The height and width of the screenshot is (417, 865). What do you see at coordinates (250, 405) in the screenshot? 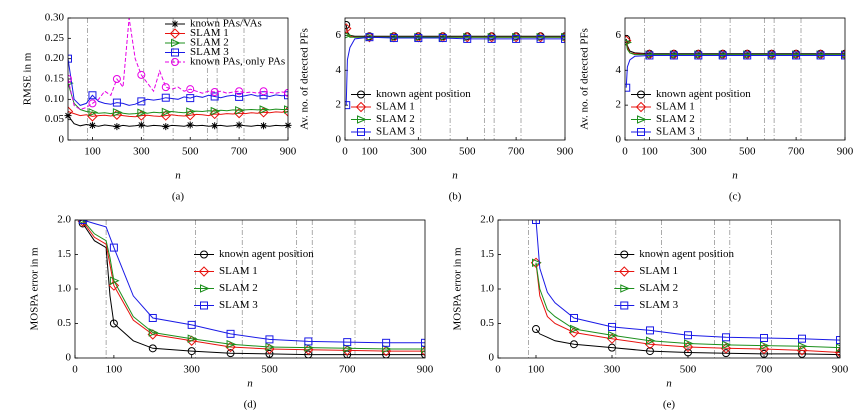
I see `caption: (d)` at bounding box center [250, 405].